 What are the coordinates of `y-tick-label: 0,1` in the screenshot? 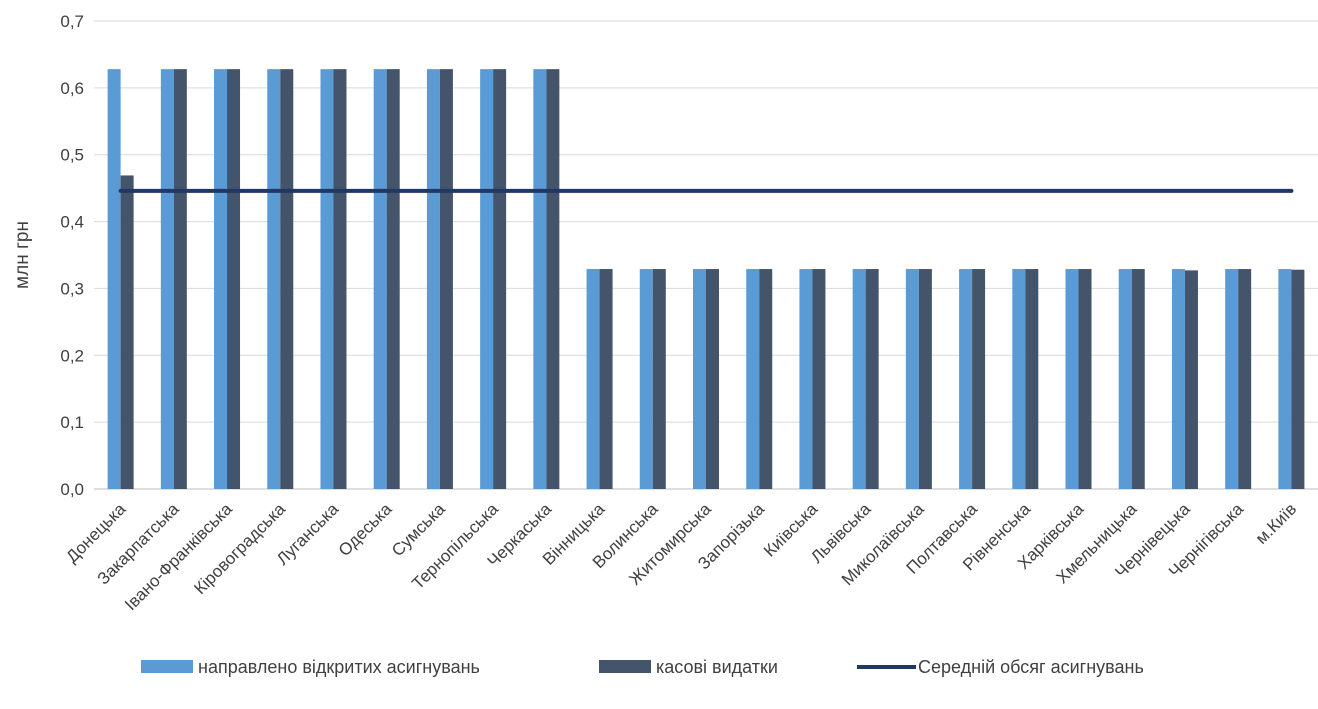 It's located at (72, 422).